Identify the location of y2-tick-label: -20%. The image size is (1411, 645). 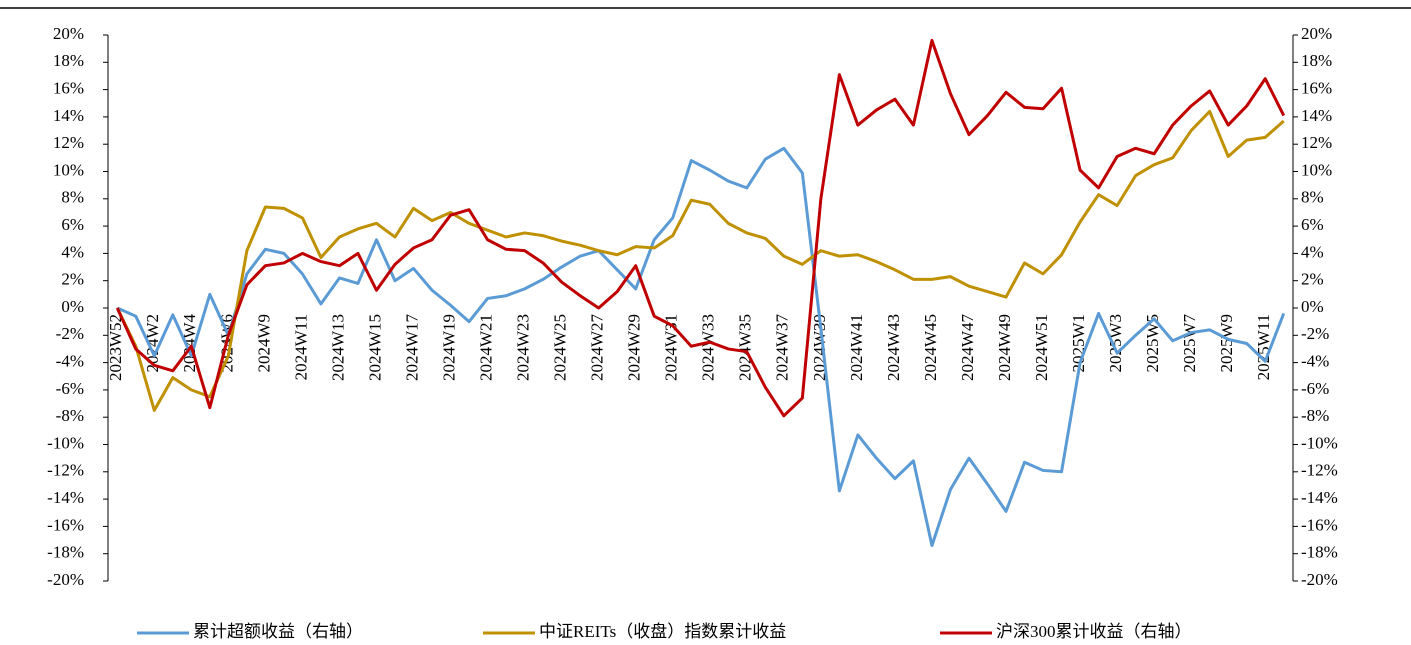
(1319, 579).